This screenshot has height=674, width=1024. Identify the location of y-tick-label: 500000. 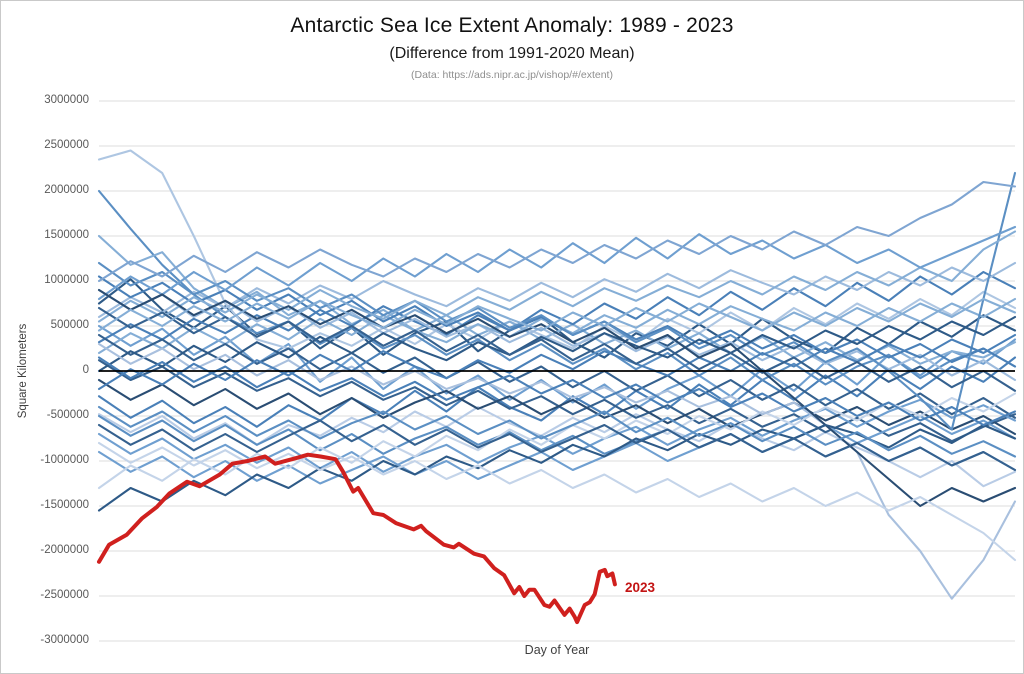
(69, 325).